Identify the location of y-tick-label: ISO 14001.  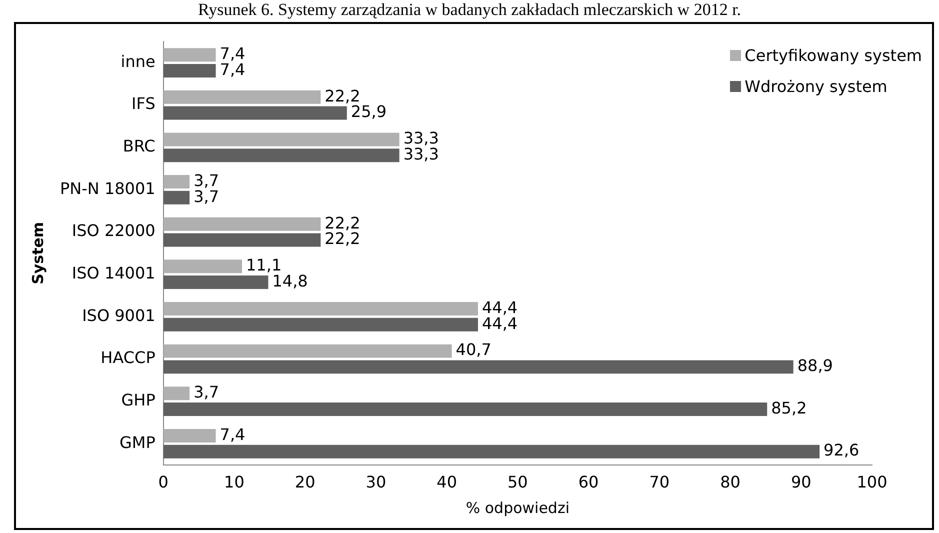
(114, 273).